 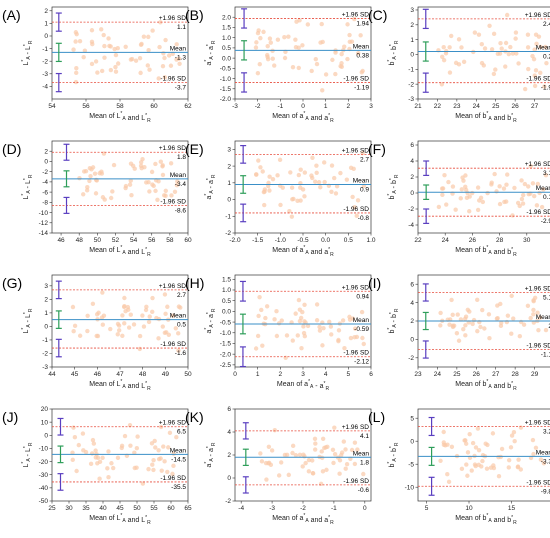 I want to click on y-tick-label: 1.5, so click(x=226, y=279).